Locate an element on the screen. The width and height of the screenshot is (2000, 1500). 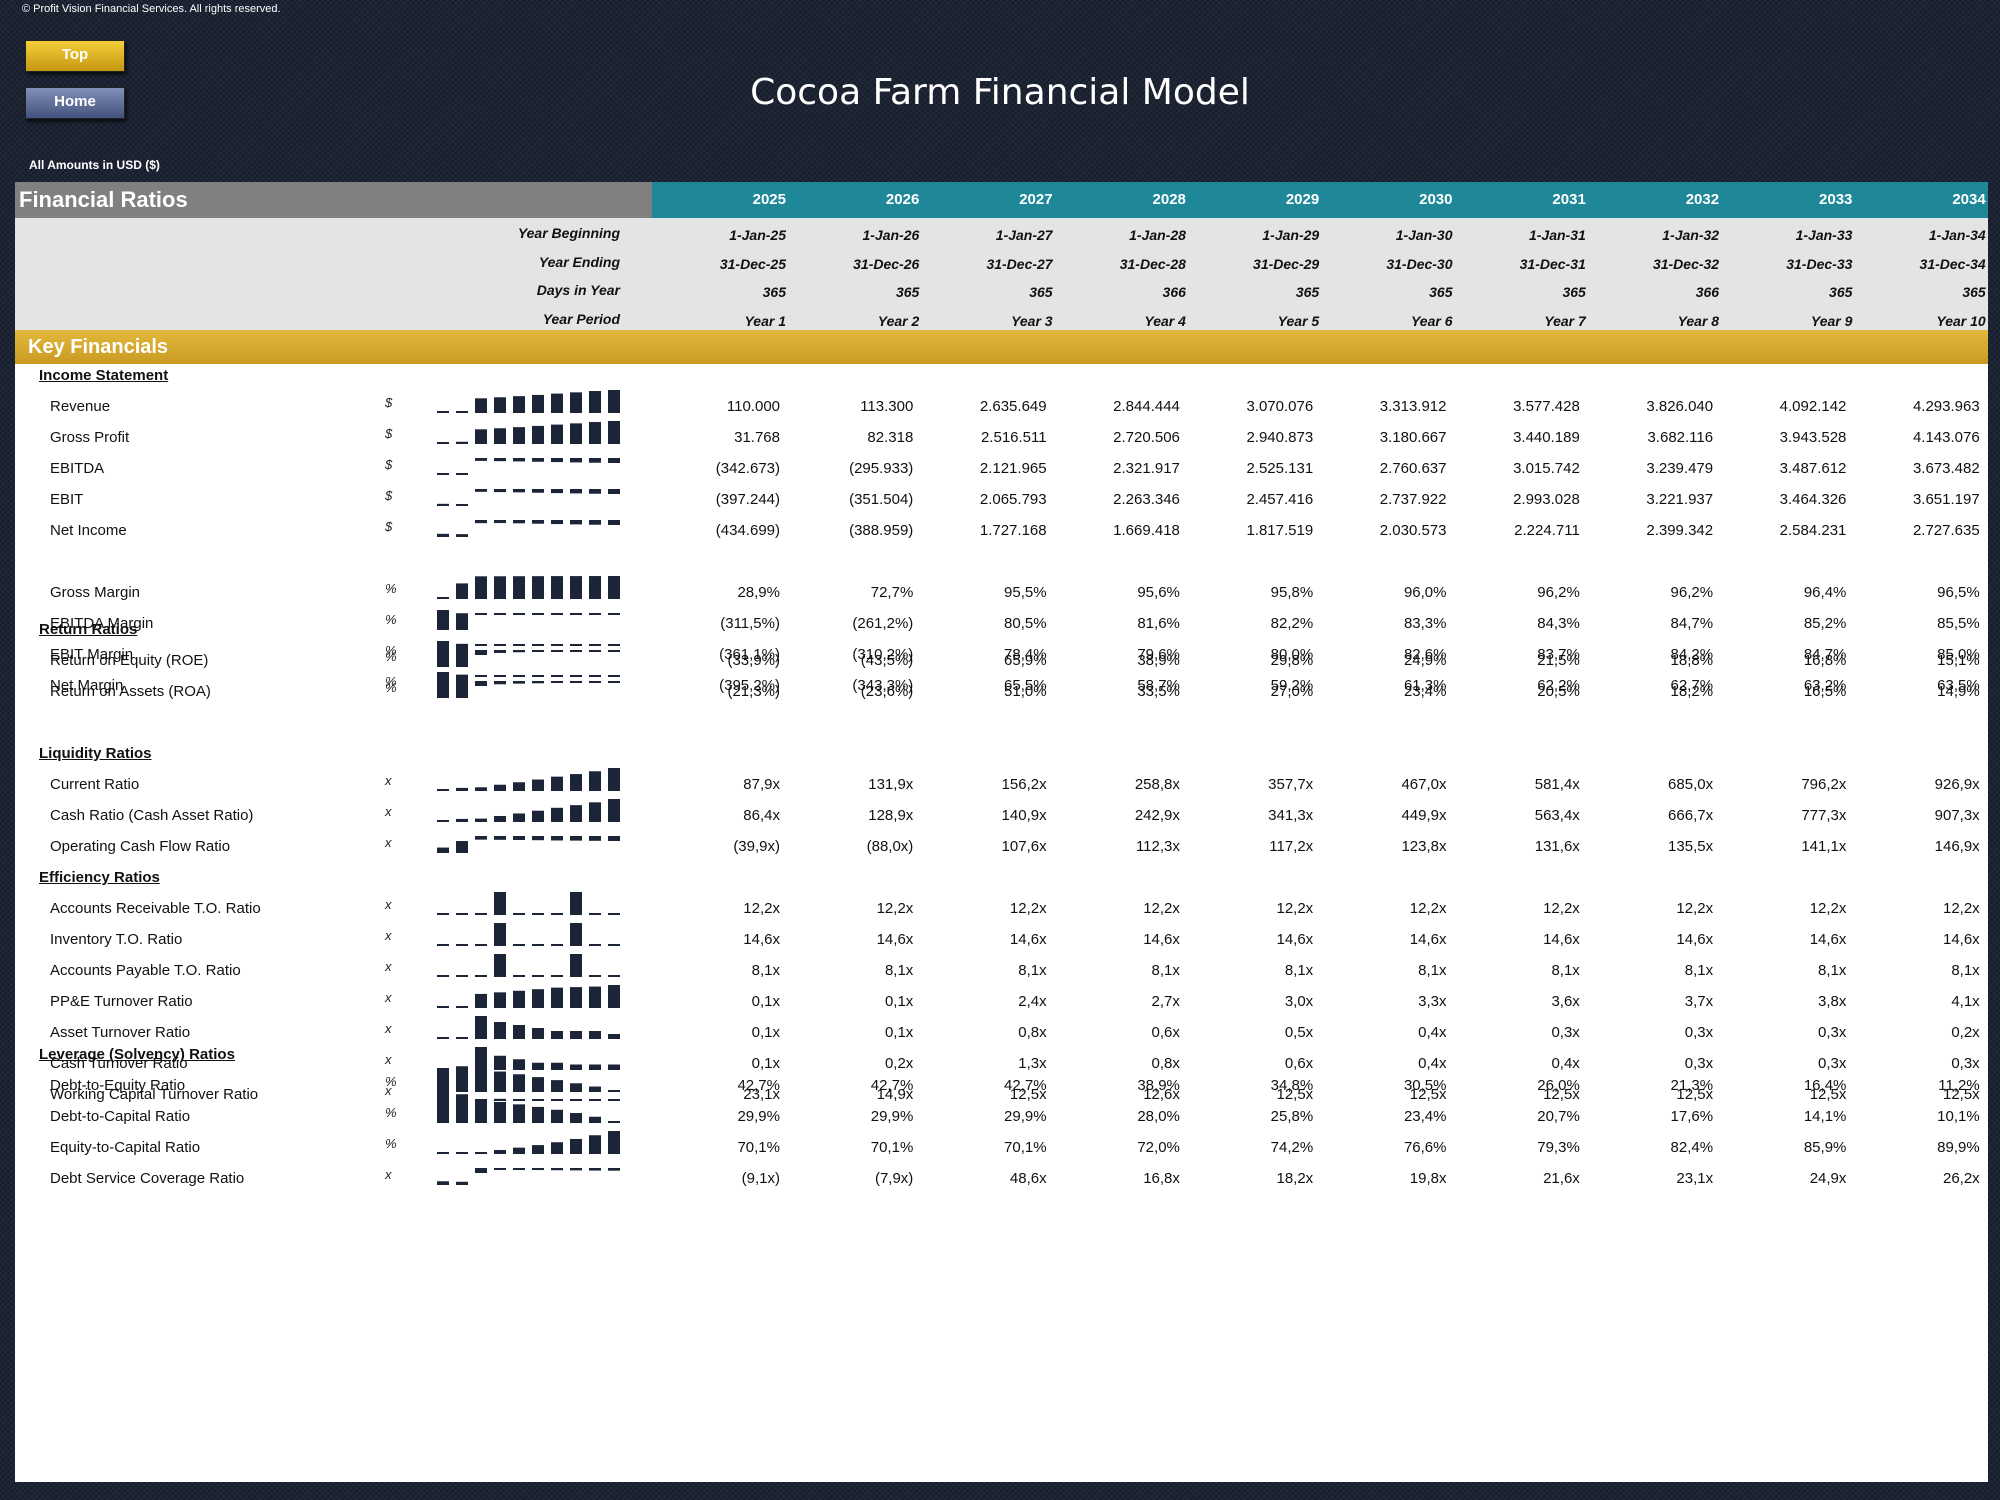
ratio-label: Asset Turnover Ratio is located at coordinates (120, 1032).